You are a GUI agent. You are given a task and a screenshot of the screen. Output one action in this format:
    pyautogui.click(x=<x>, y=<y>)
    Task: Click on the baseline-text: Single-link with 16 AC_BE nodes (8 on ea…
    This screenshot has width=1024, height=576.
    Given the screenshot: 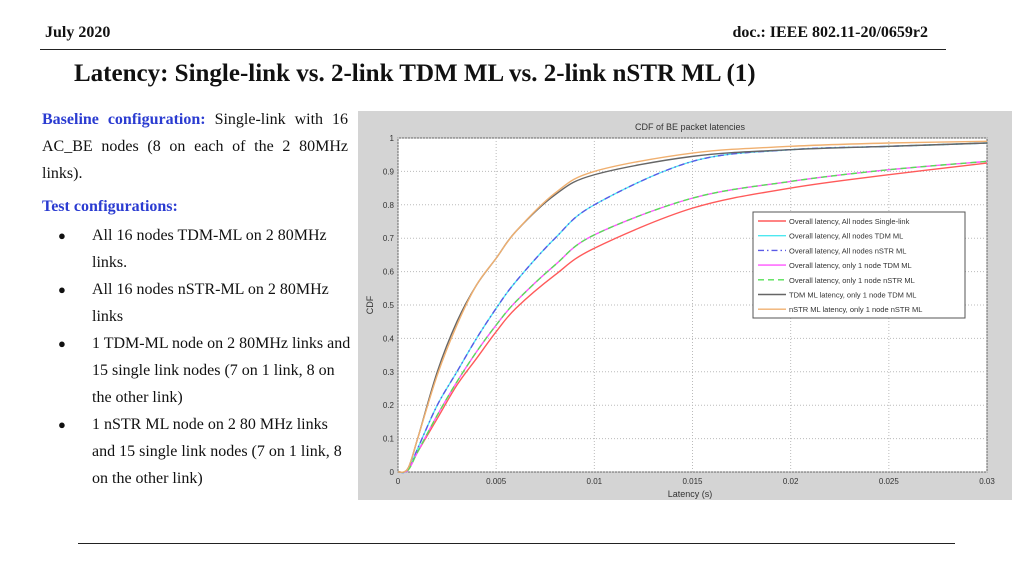 What is the action you would take?
    pyautogui.click(x=195, y=146)
    